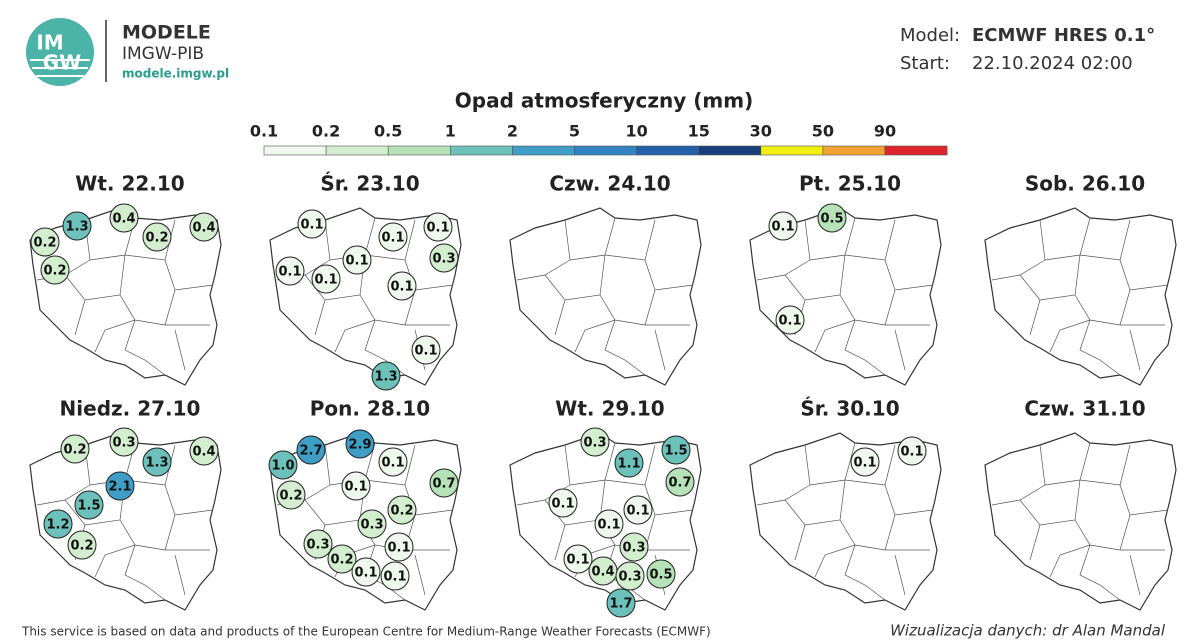  I want to click on url: modele.imgw.pl, so click(175, 74).